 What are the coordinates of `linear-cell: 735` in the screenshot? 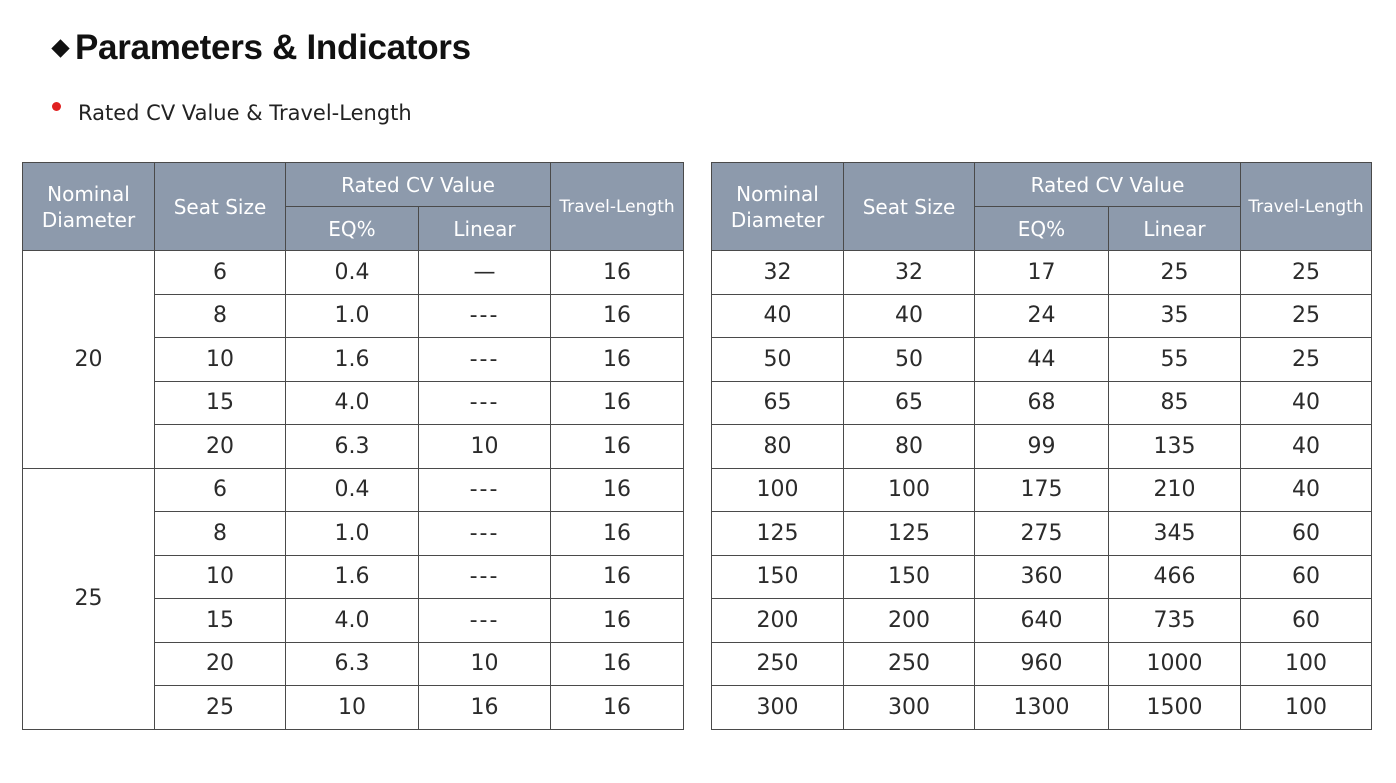 It's located at (1174, 620).